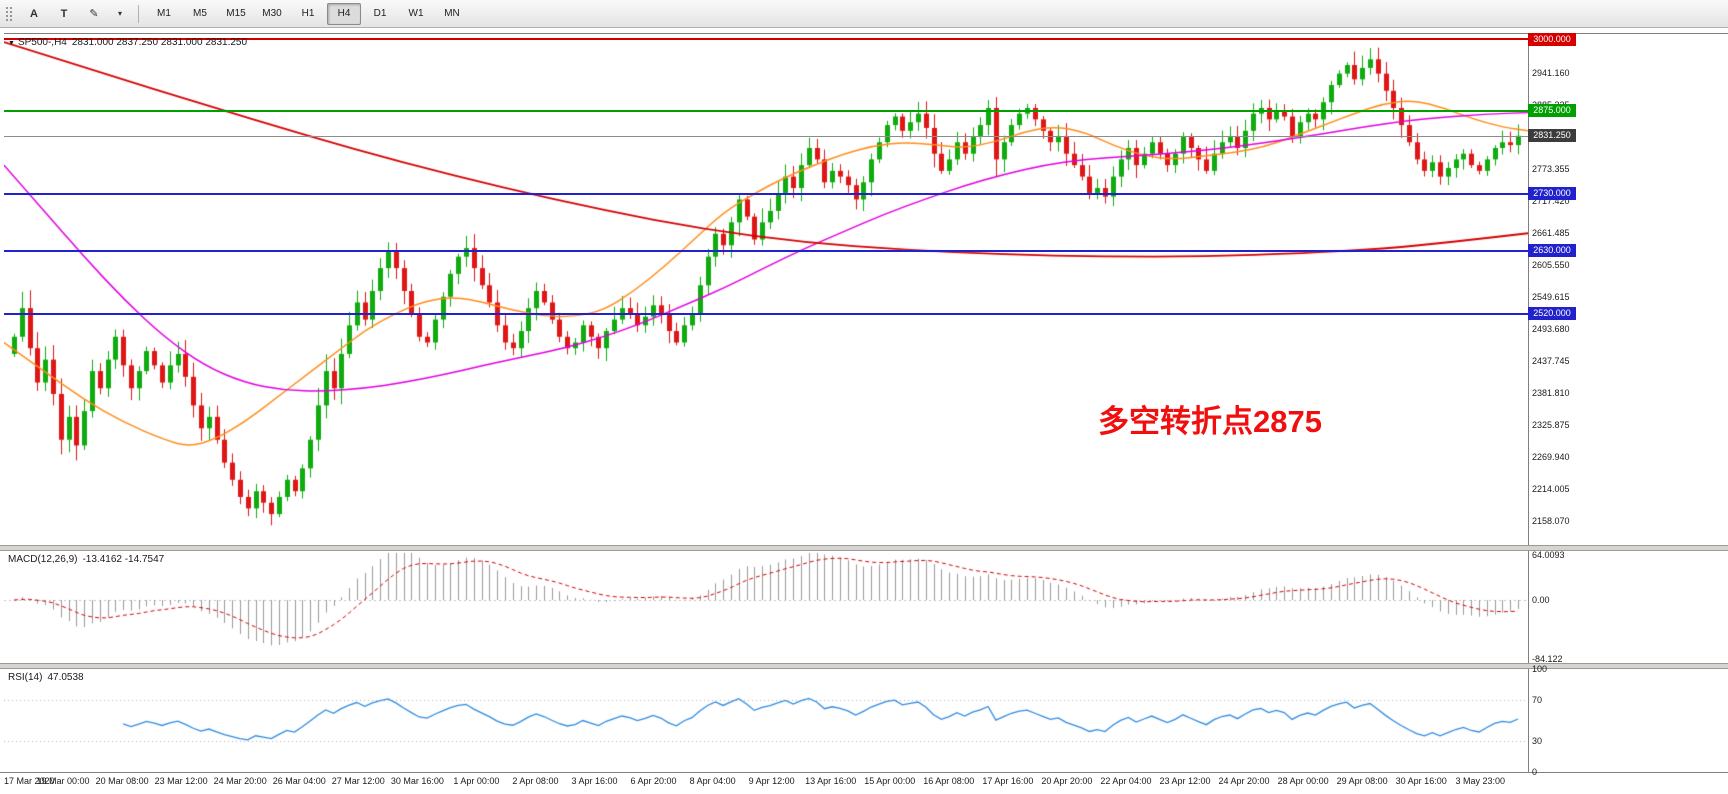 This screenshot has width=1728, height=794. Describe the element at coordinates (181, 781) in the screenshot. I see `time-axis-label: 23 Mar 12:00` at that location.